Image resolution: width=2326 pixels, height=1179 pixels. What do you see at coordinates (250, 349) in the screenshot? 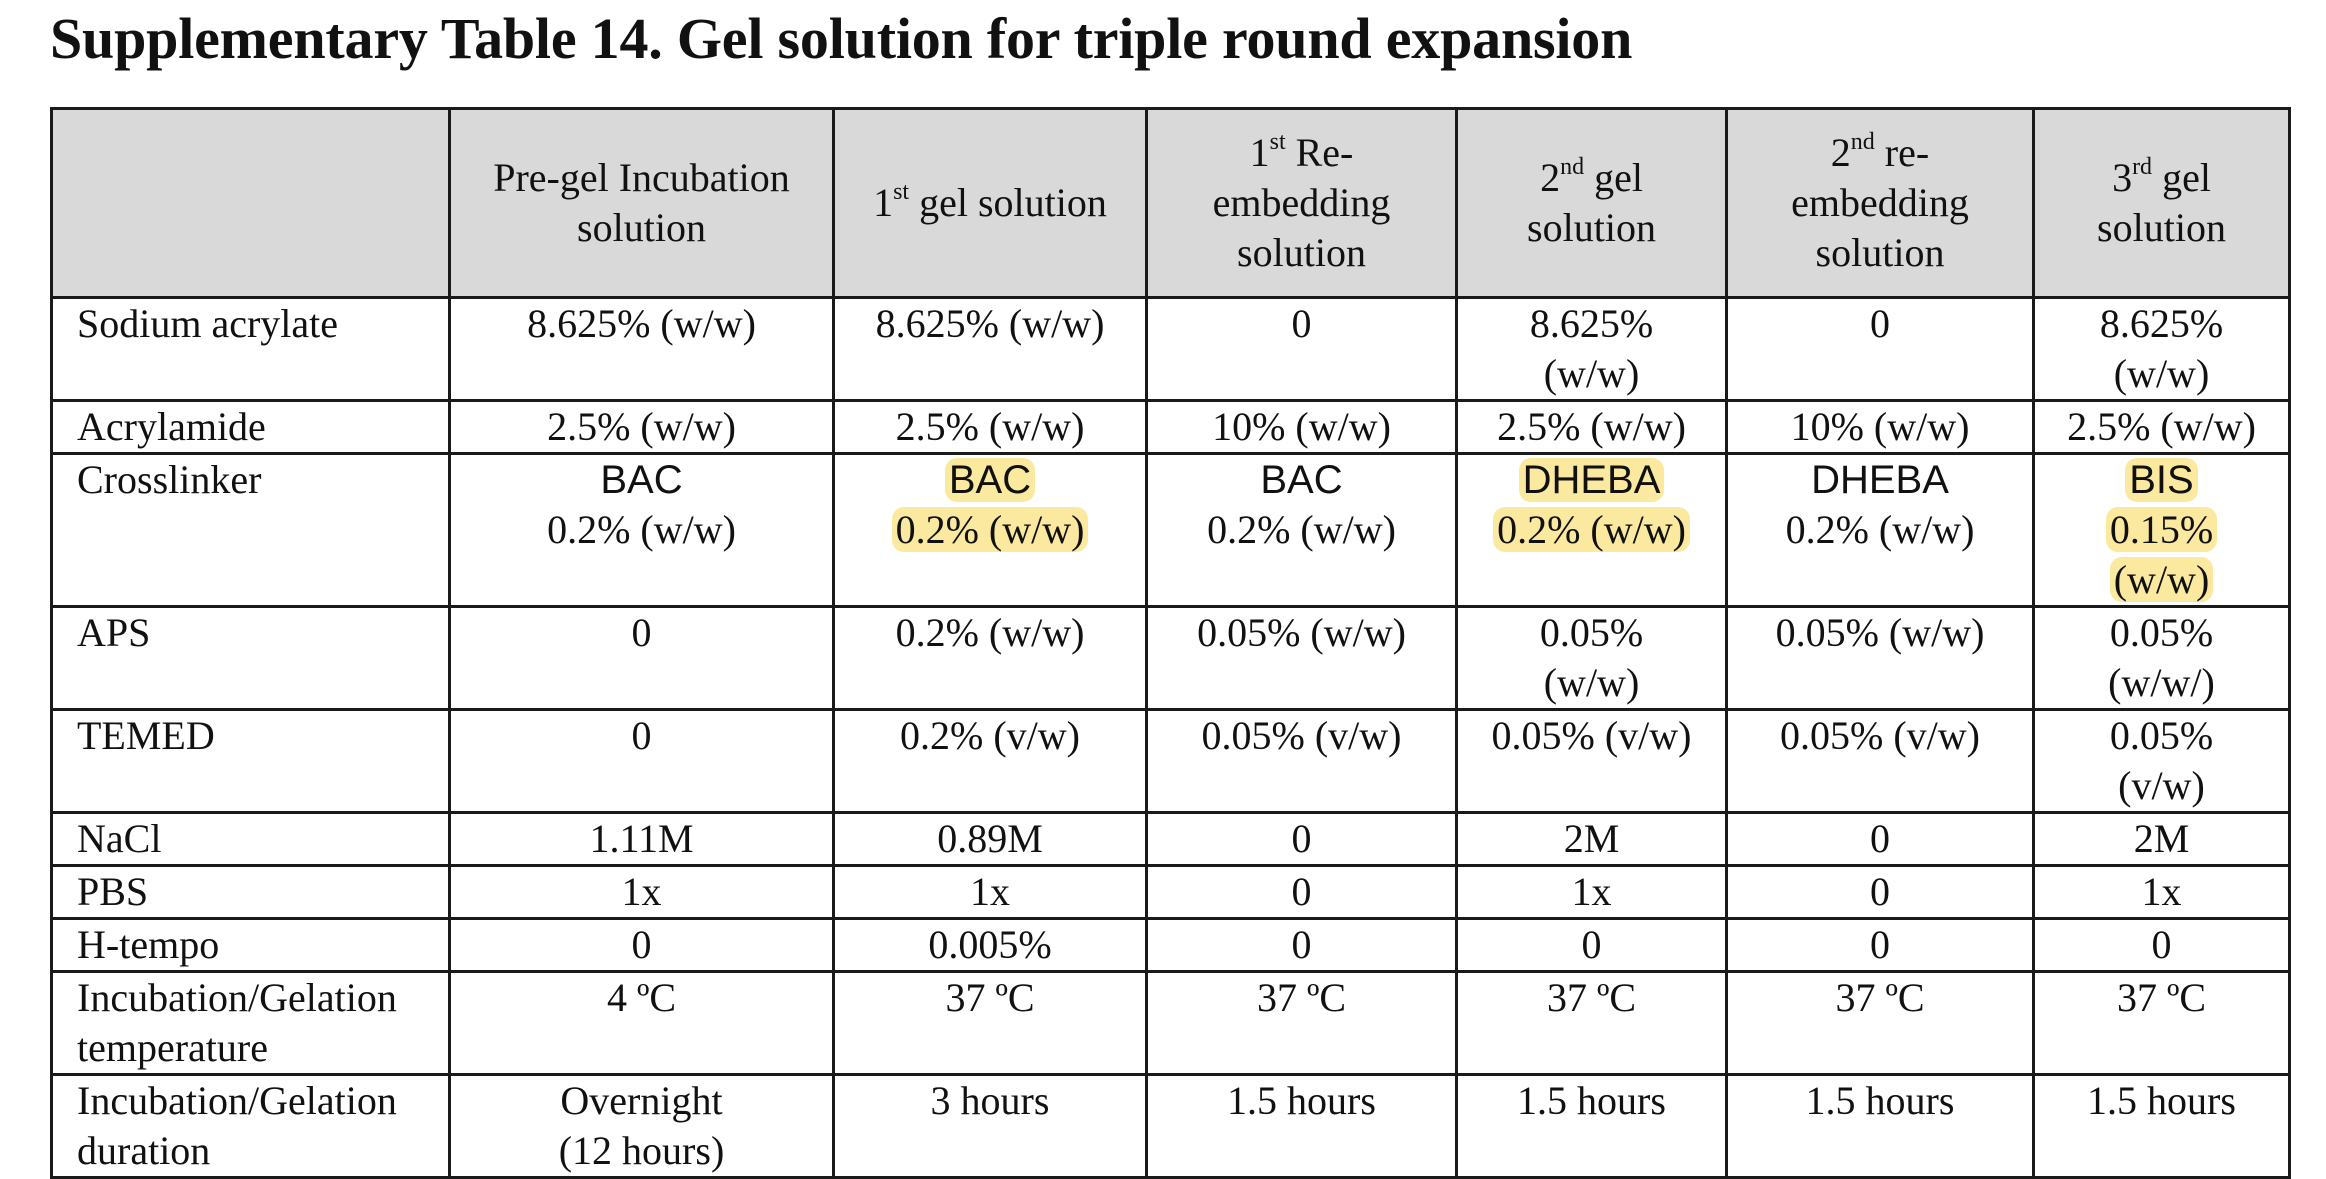
I see `row-label: Sodium acrylate` at bounding box center [250, 349].